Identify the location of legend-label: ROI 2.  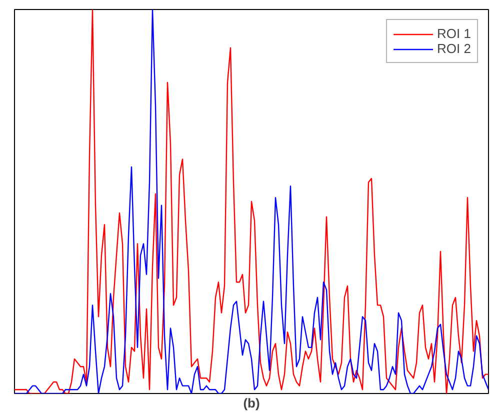
(454, 48).